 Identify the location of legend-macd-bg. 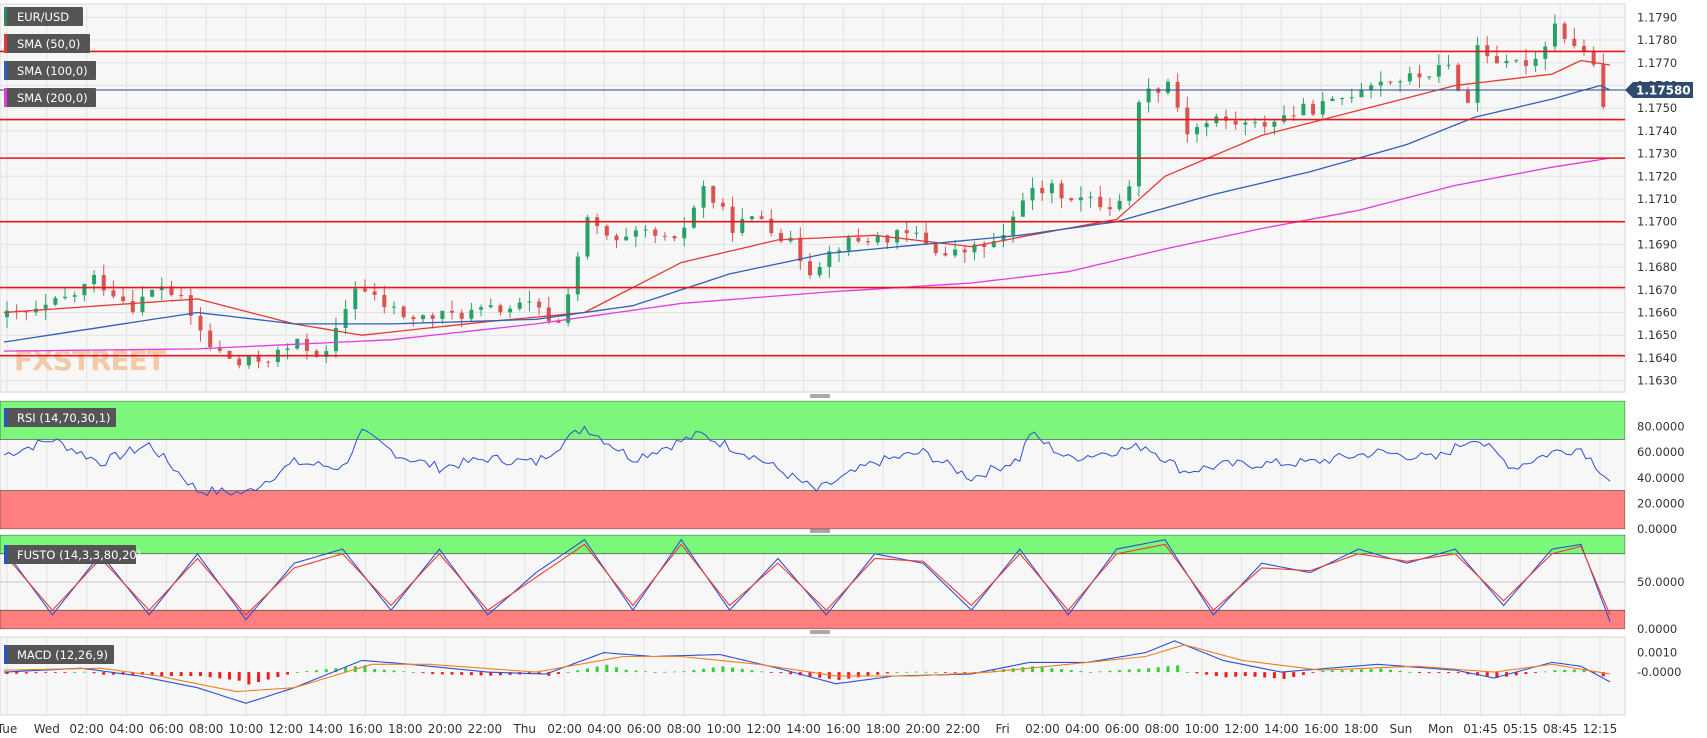
(59, 654).